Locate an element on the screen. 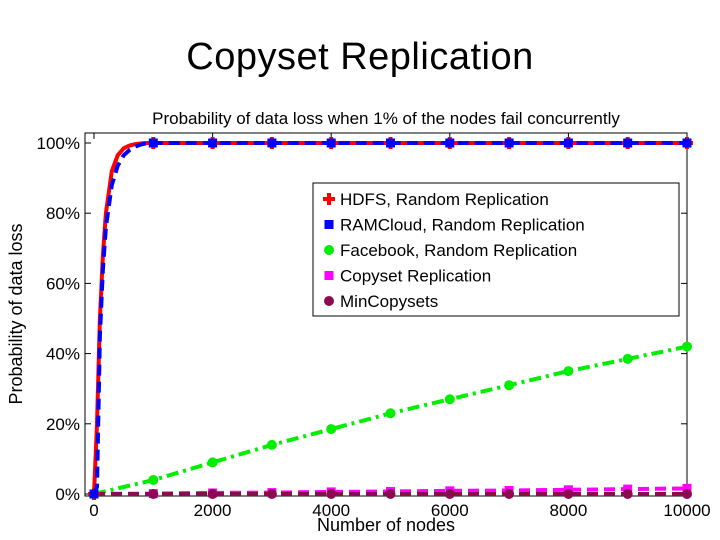  y-tick-label: 40% is located at coordinates (63, 354).